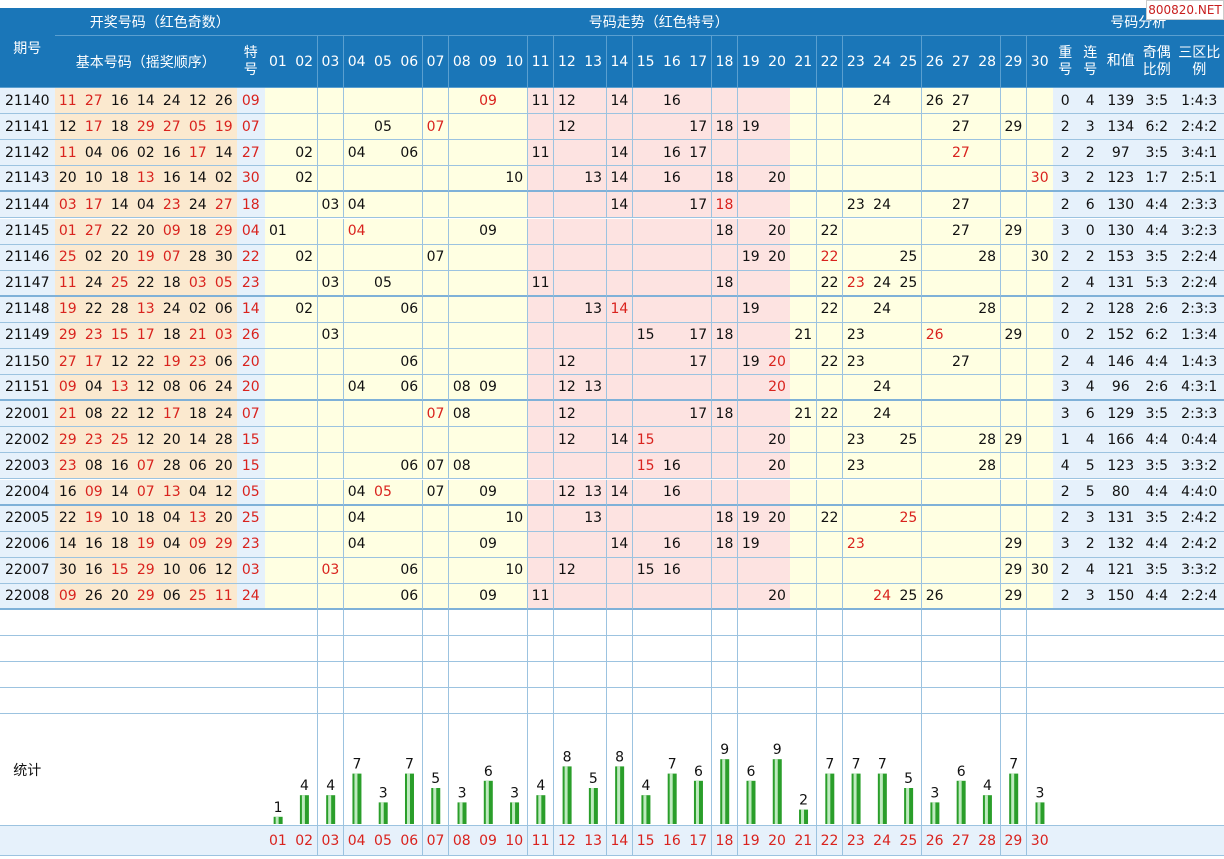 The image size is (1224, 859). Describe the element at coordinates (224, 335) in the screenshot. I see `basic-number-cell: 03` at that location.